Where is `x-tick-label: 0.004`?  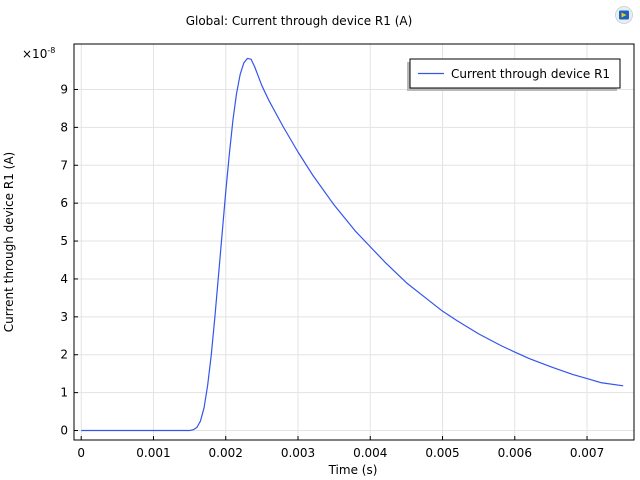
x-tick-label: 0.004 is located at coordinates (370, 453).